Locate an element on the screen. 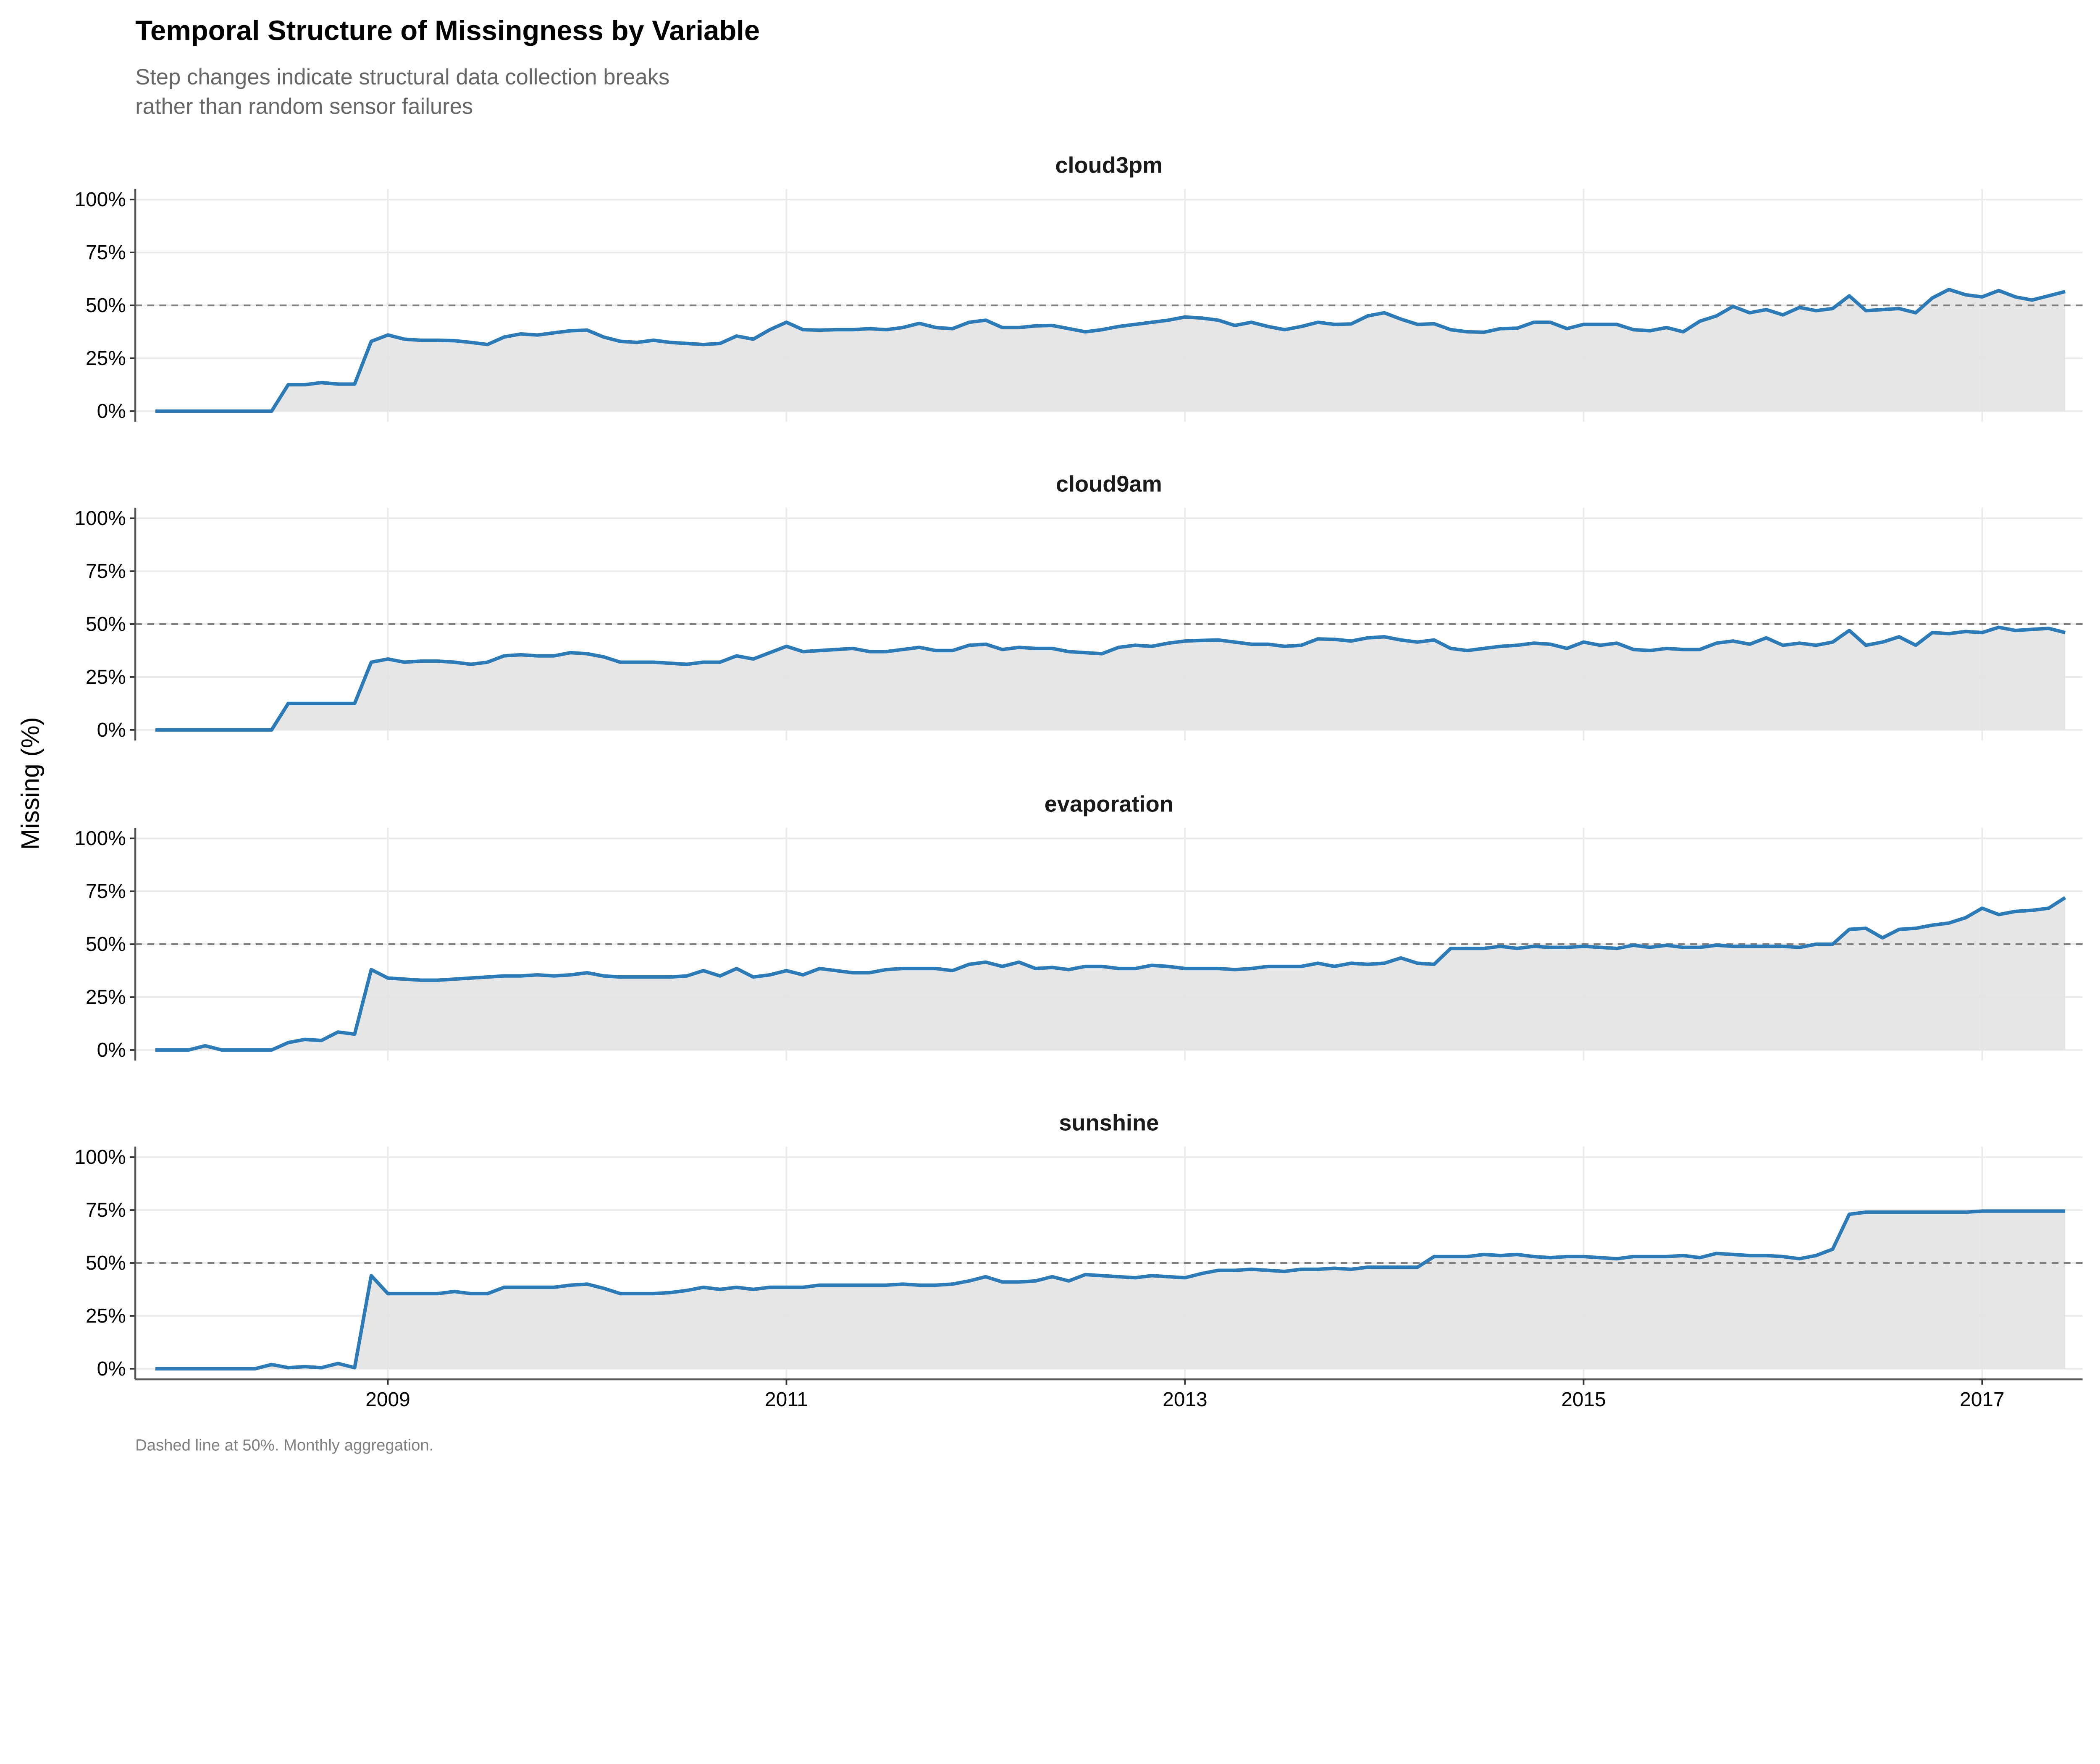 This screenshot has height=1764, width=2100. area-cloud3pm is located at coordinates (1110, 350).